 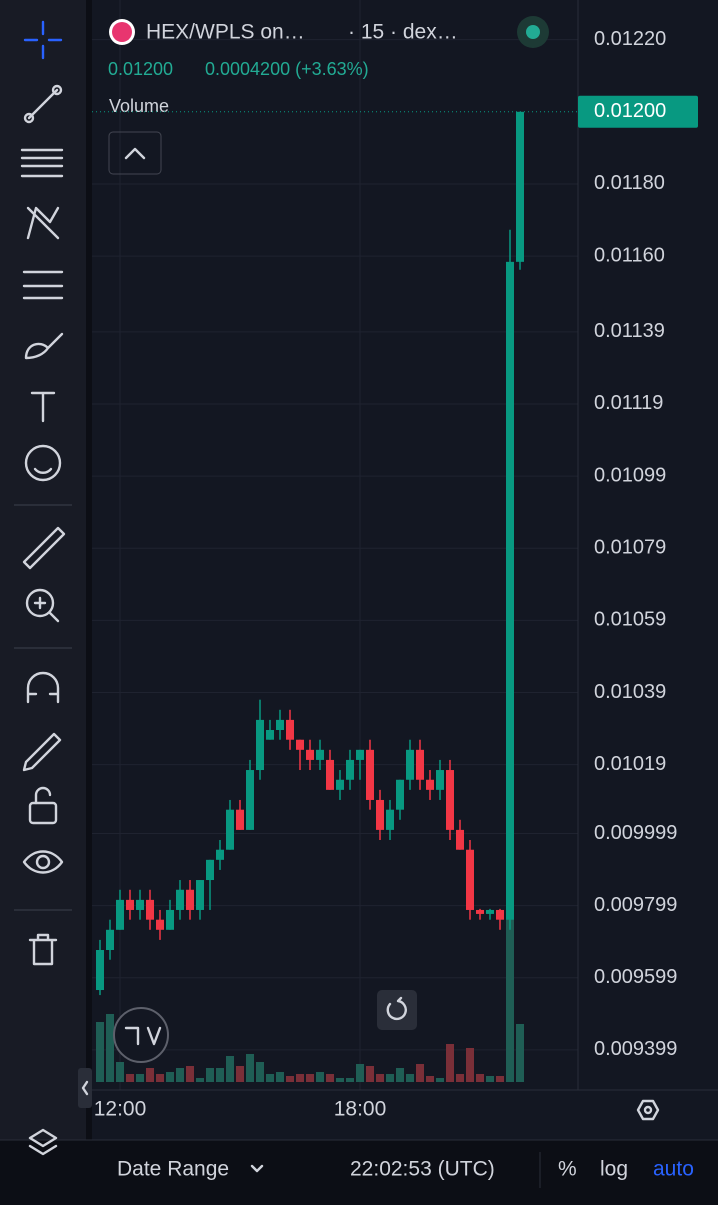 What do you see at coordinates (43, 463) in the screenshot?
I see `emoji-icon` at bounding box center [43, 463].